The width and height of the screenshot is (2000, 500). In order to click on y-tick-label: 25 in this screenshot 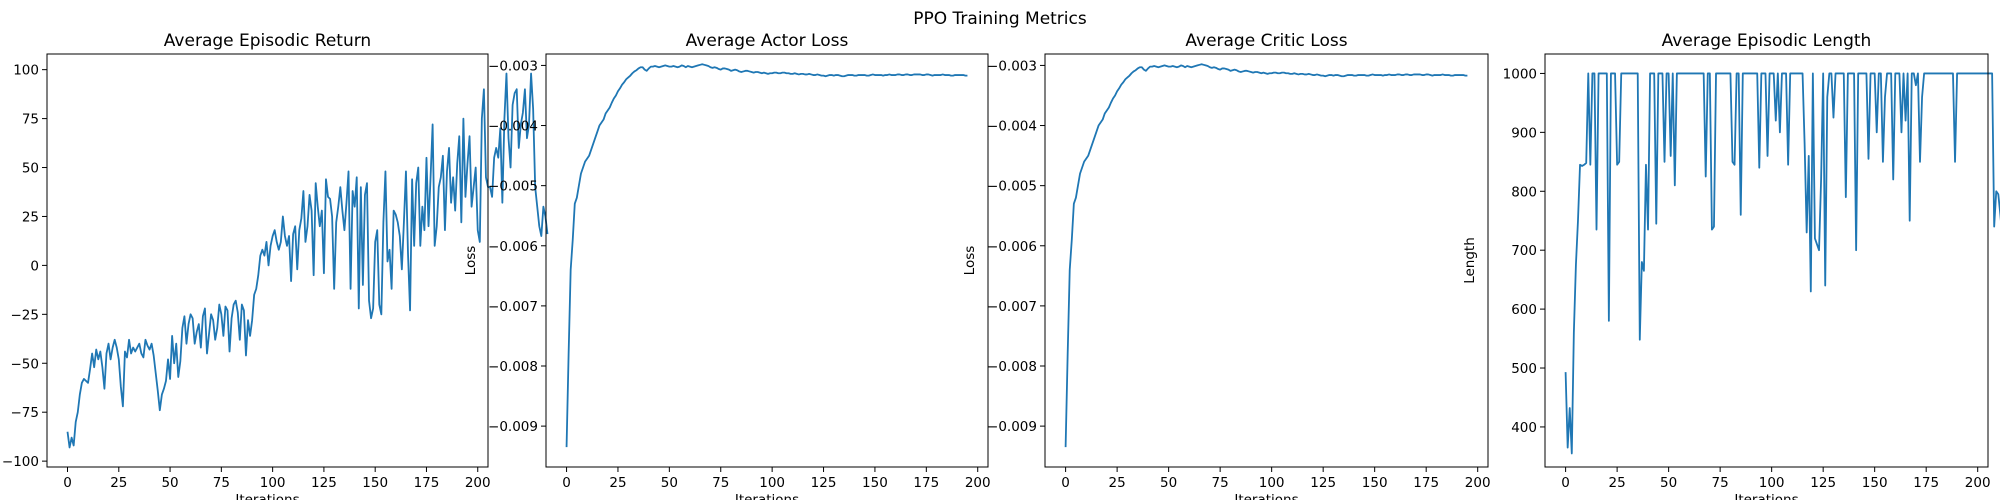, I will do `click(30, 217)`.